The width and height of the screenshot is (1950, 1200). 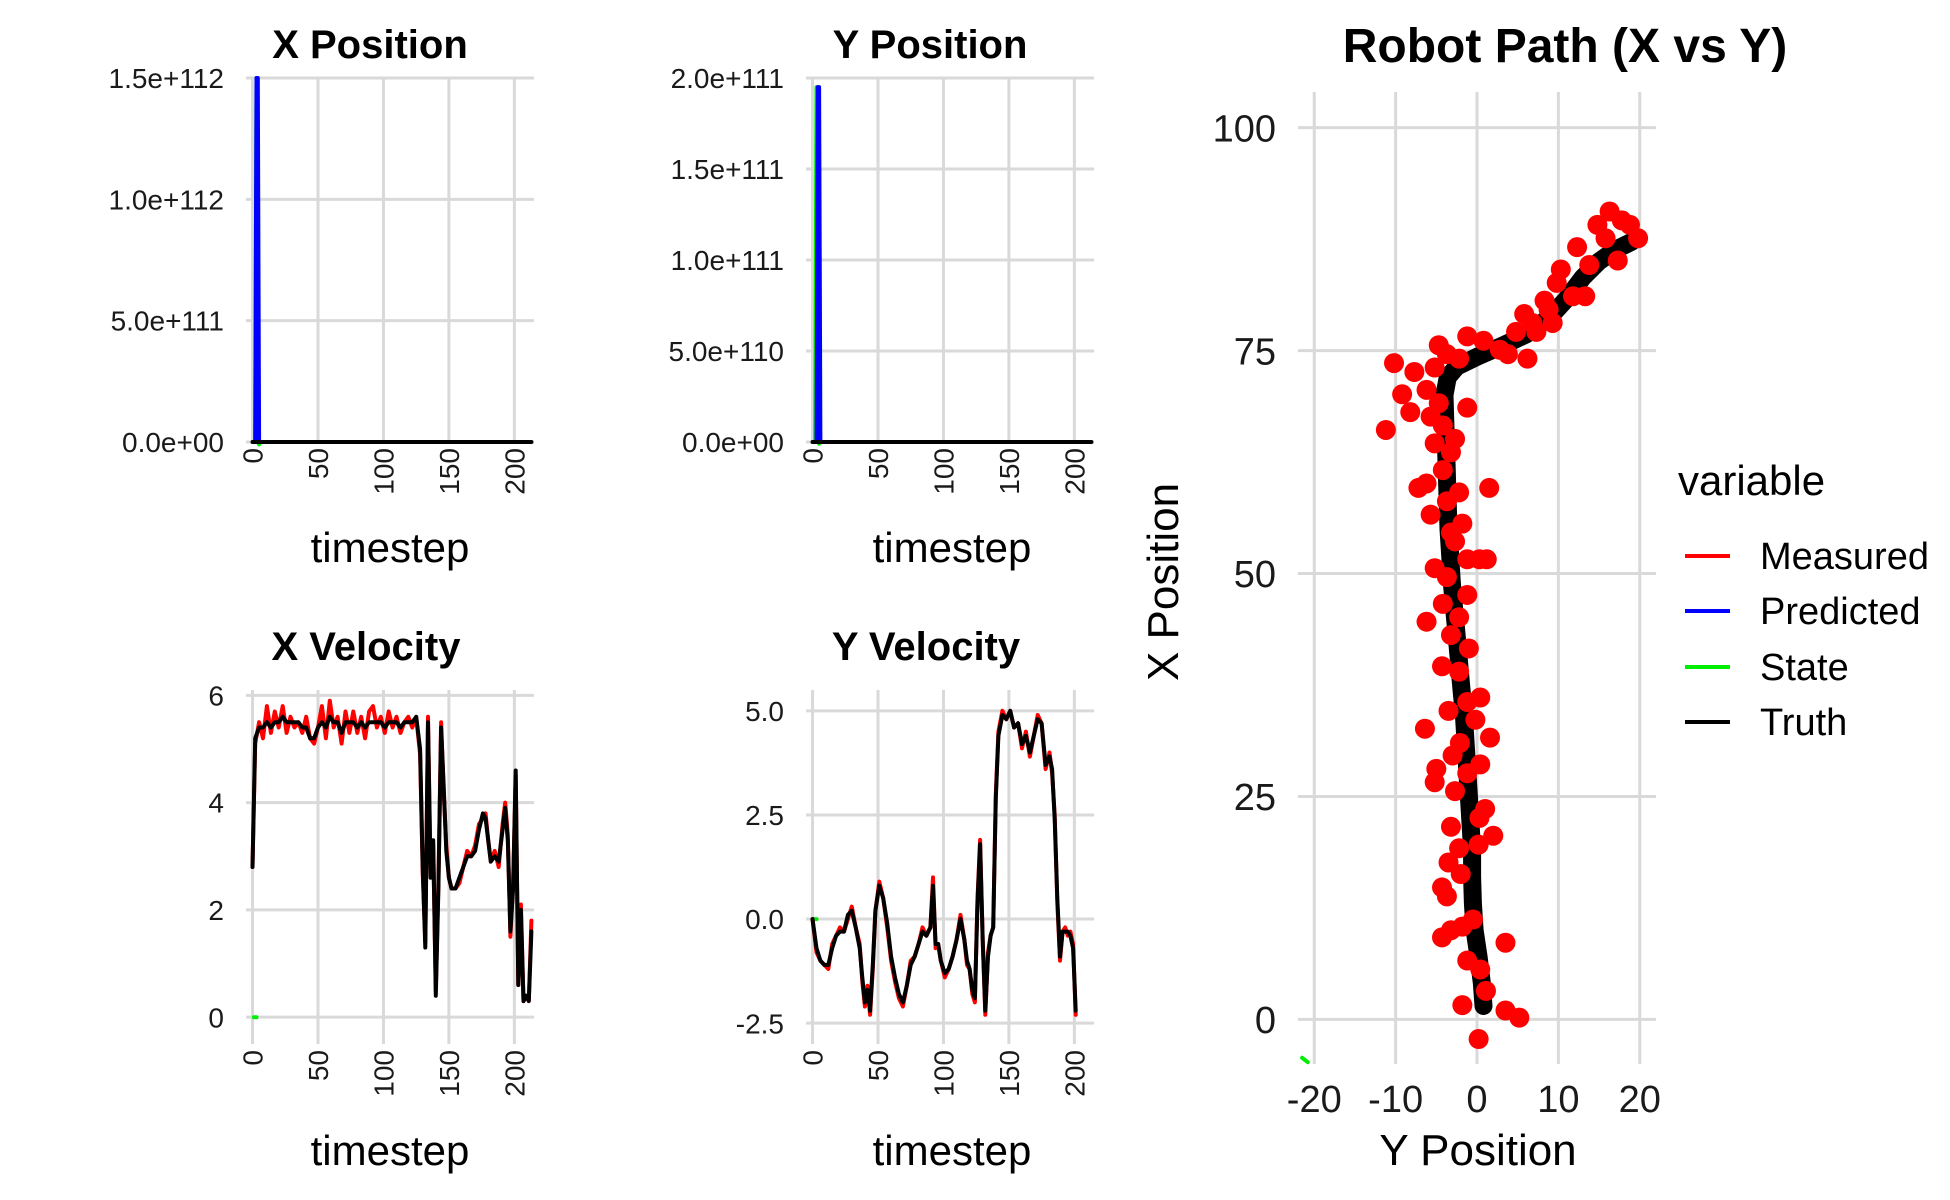 What do you see at coordinates (1840, 612) in the screenshot?
I see `legend-label-predicted: Predicted` at bounding box center [1840, 612].